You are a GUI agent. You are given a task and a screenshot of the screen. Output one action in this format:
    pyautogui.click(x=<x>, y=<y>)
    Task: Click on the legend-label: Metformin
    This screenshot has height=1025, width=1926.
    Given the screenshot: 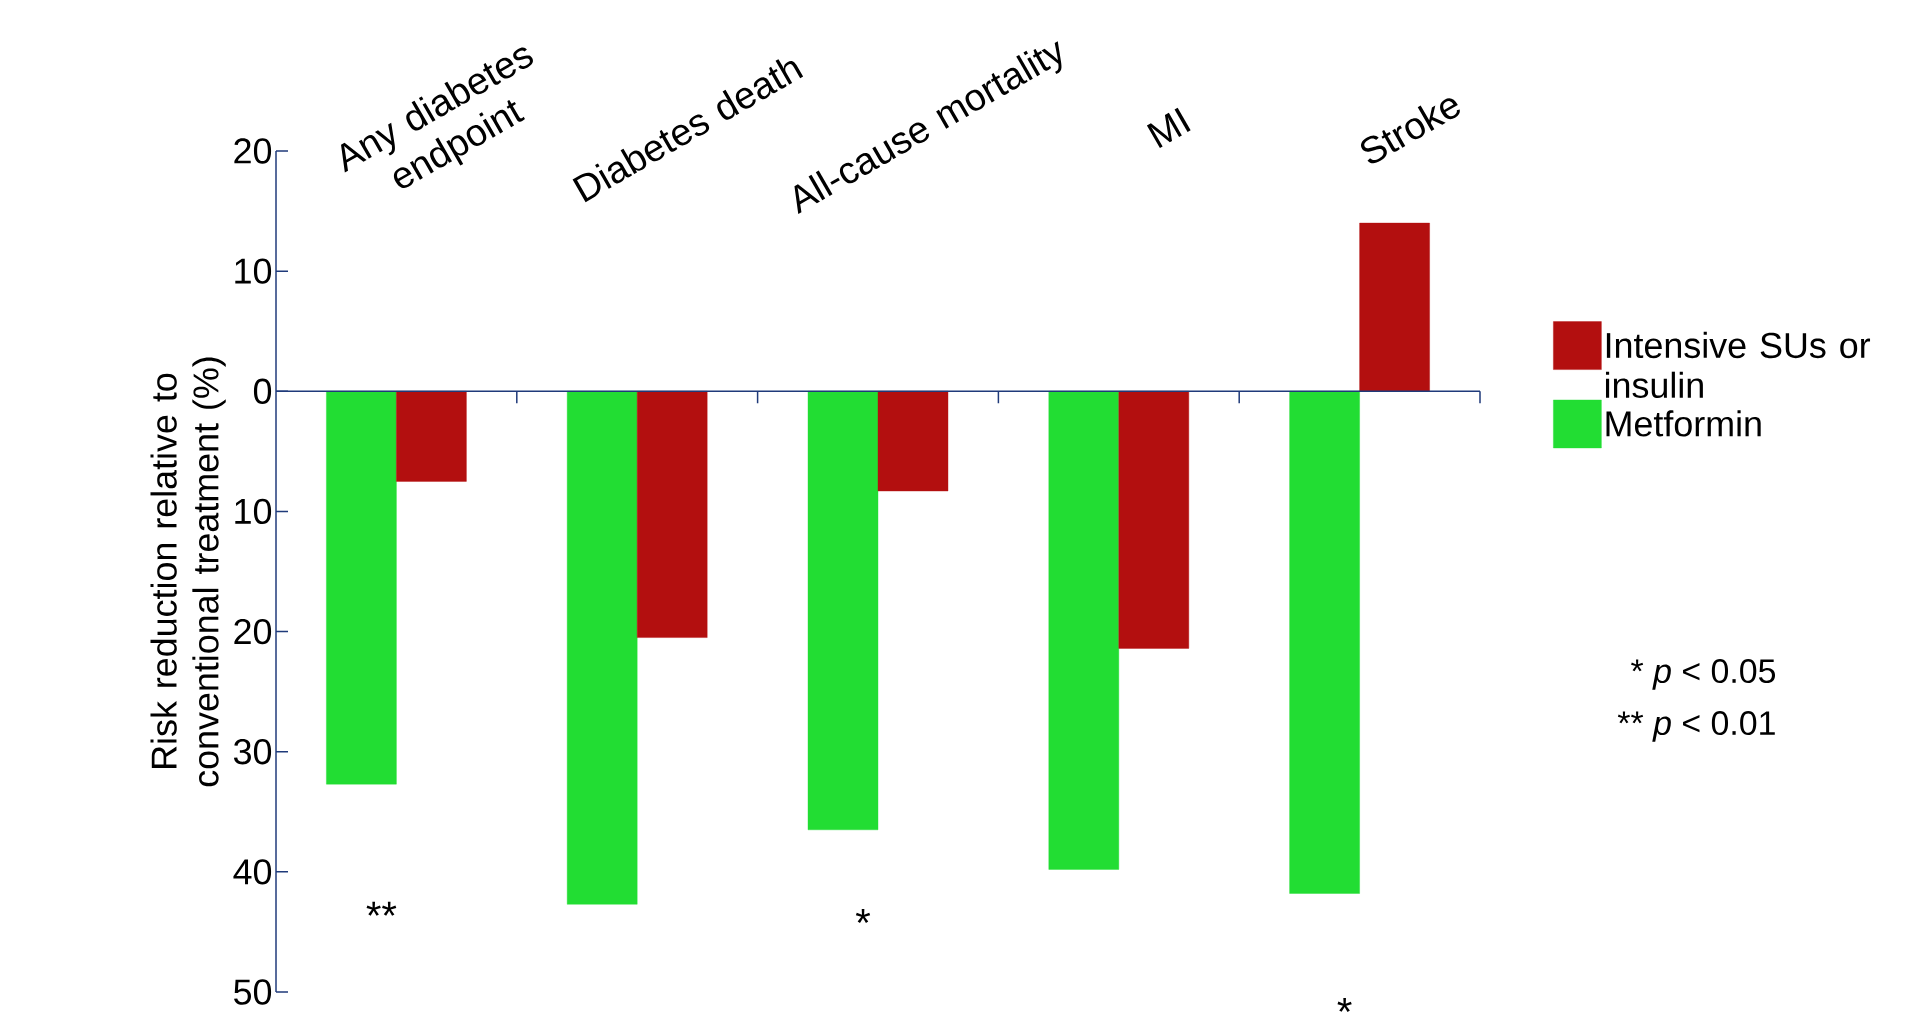 What is the action you would take?
    pyautogui.click(x=1683, y=423)
    